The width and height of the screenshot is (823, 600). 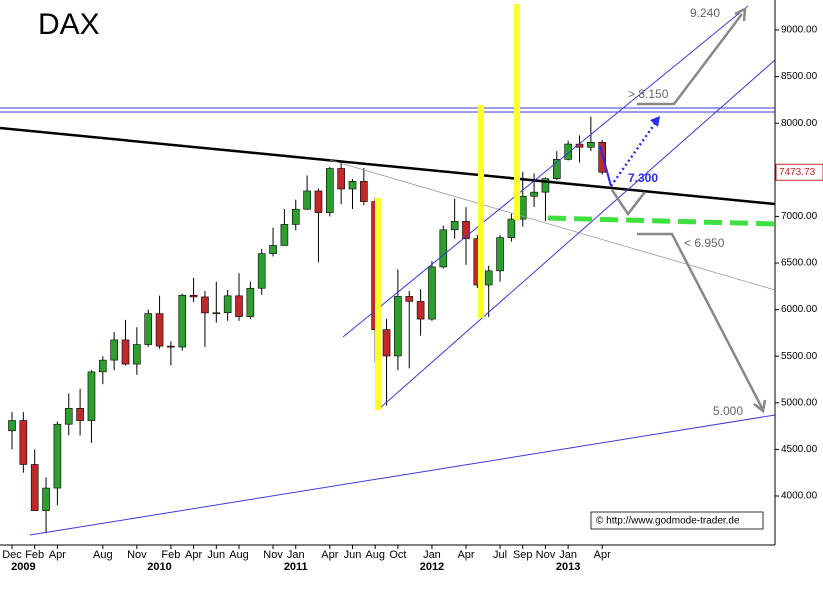 What do you see at coordinates (799, 30) in the screenshot?
I see `y-tick-label: 9000.00` at bounding box center [799, 30].